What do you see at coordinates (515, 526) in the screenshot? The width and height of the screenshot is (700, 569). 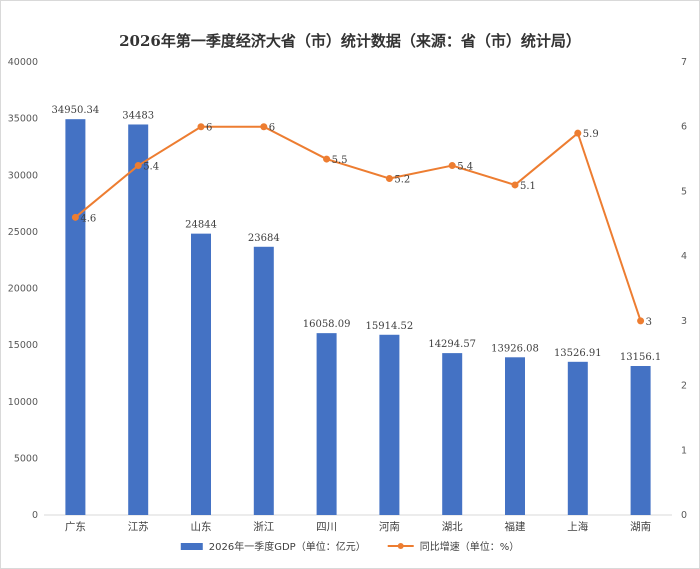 I see `x-tick-label: 福建` at bounding box center [515, 526].